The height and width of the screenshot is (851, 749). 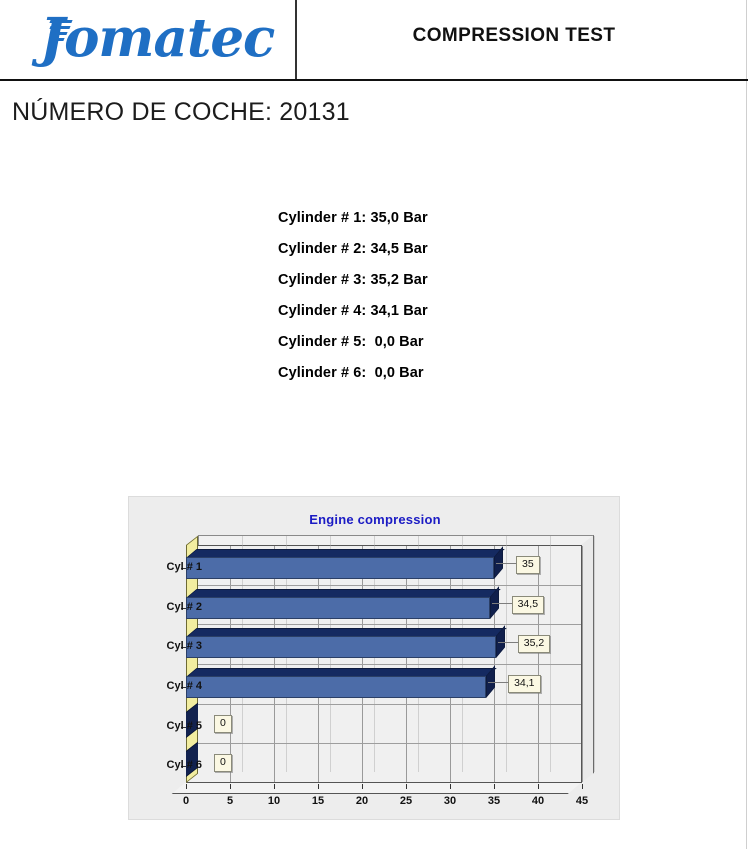 What do you see at coordinates (353, 280) in the screenshot?
I see `list-item: Cylinder # 3: 35,2 Bar` at bounding box center [353, 280].